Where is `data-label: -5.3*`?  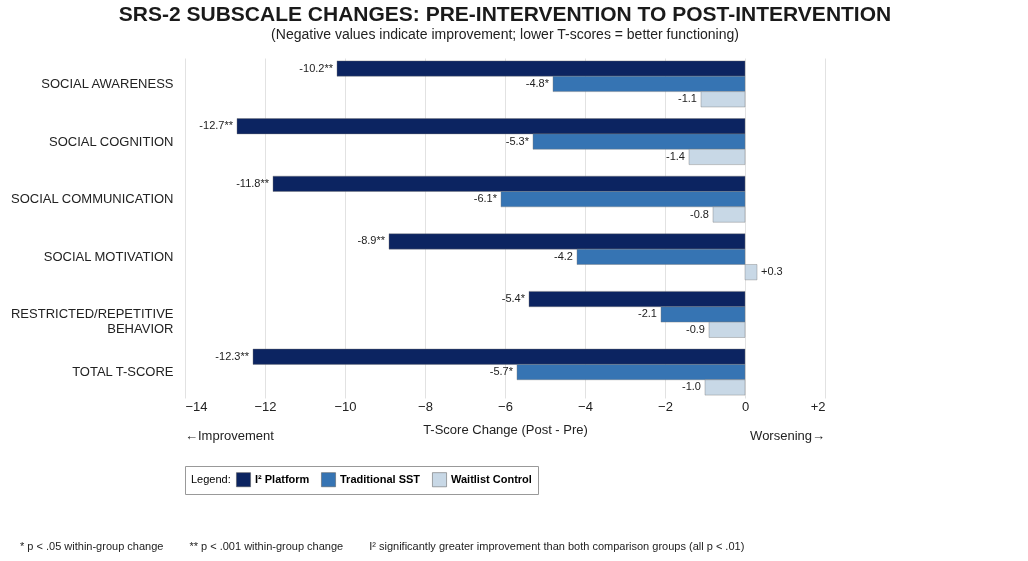 data-label: -5.3* is located at coordinates (517, 140).